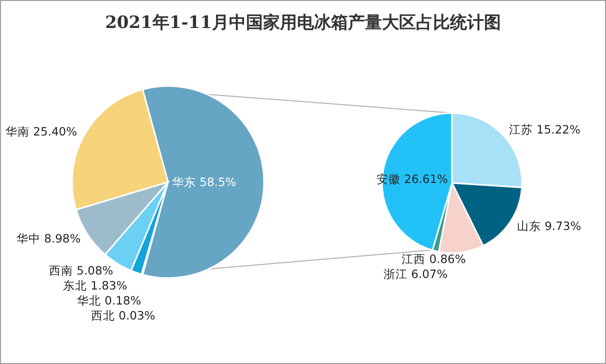 The width and height of the screenshot is (606, 364). What do you see at coordinates (415, 273) in the screenshot?
I see `slice-label: 浙江 6.07%` at bounding box center [415, 273].